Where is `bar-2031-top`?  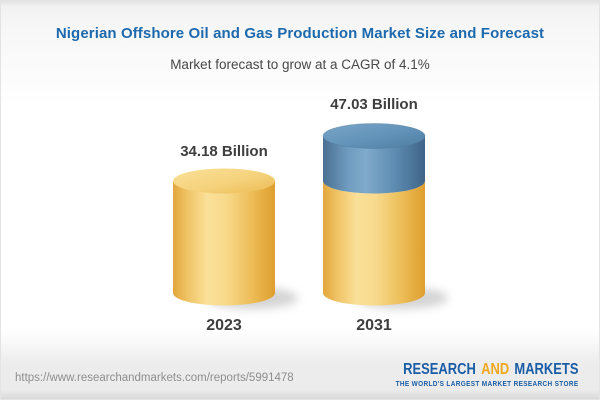
bar-2031-top is located at coordinates (374, 136).